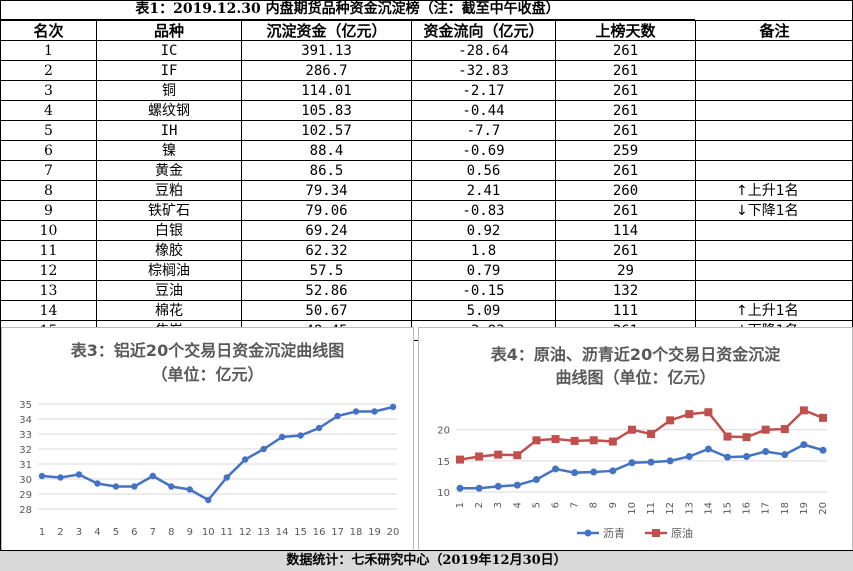 The height and width of the screenshot is (571, 853). What do you see at coordinates (25, 465) in the screenshot?
I see `y-tick-label: 31` at bounding box center [25, 465].